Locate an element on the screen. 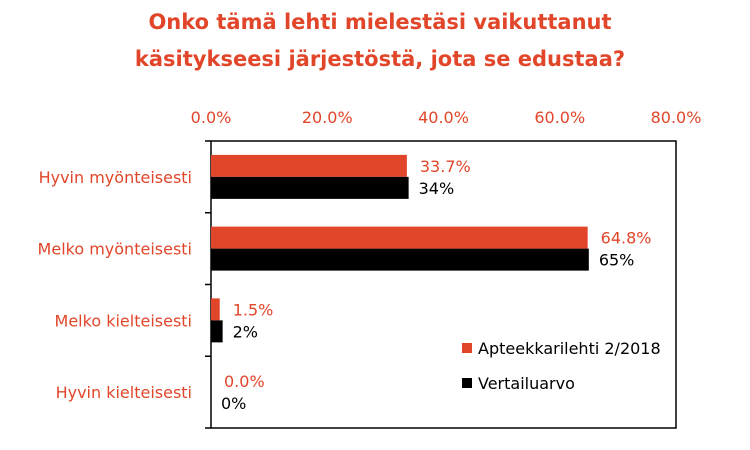 The width and height of the screenshot is (750, 450). bar-vertailuarvo-melko-kielteisesti is located at coordinates (217, 331).